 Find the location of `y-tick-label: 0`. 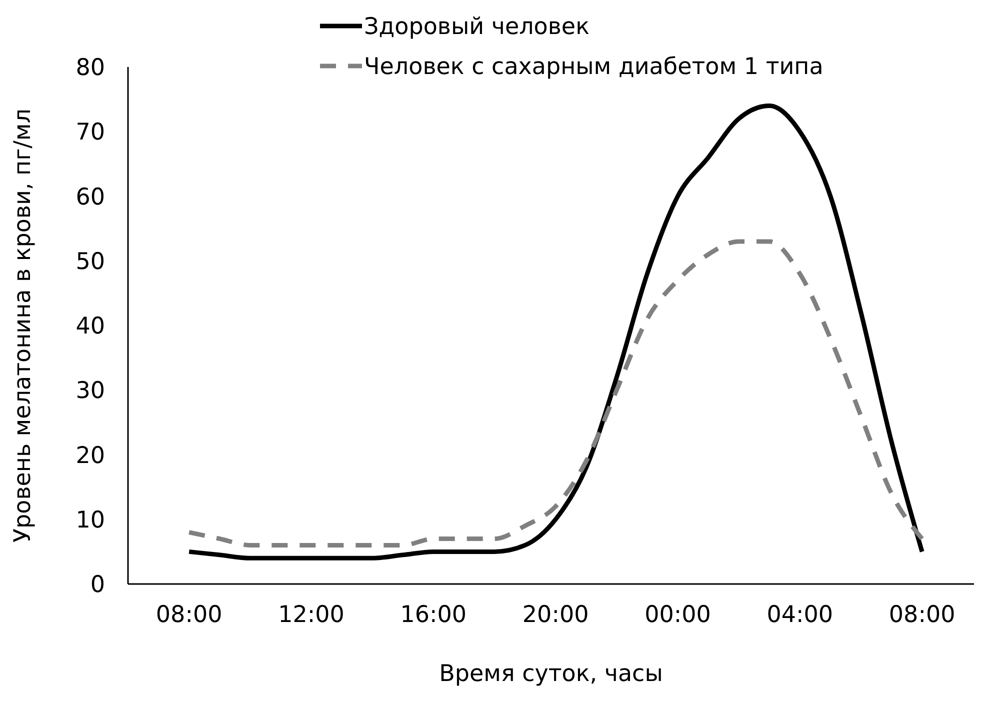

y-tick-label: 0 is located at coordinates (97, 585).